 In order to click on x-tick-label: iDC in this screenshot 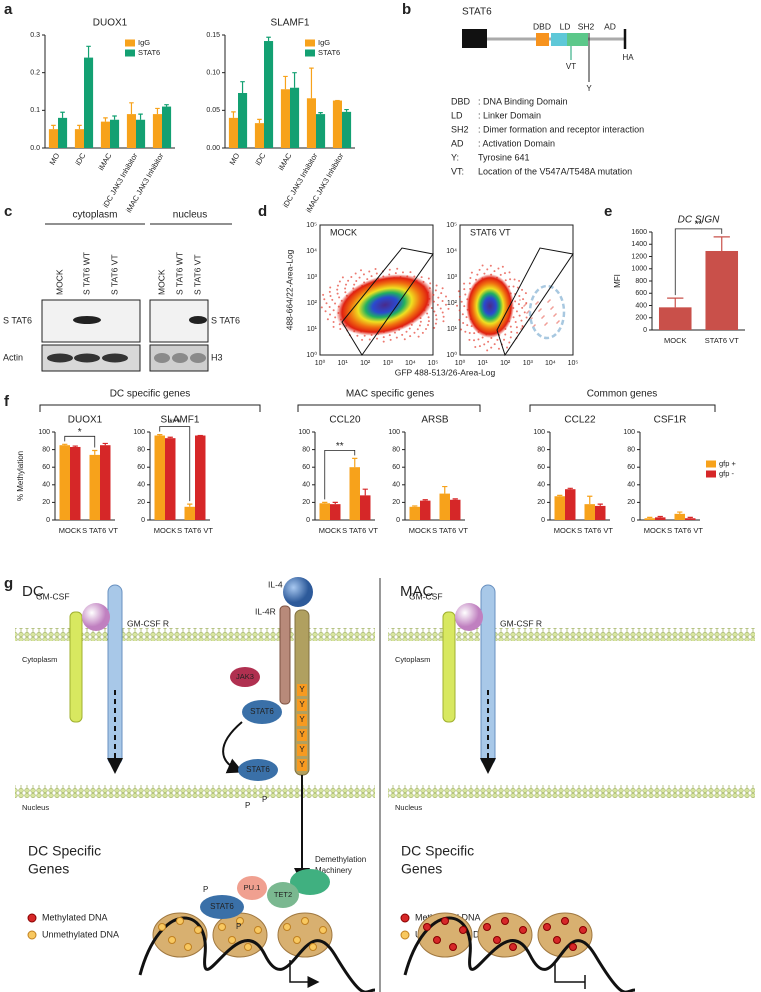, I will do `click(260, 159)`.